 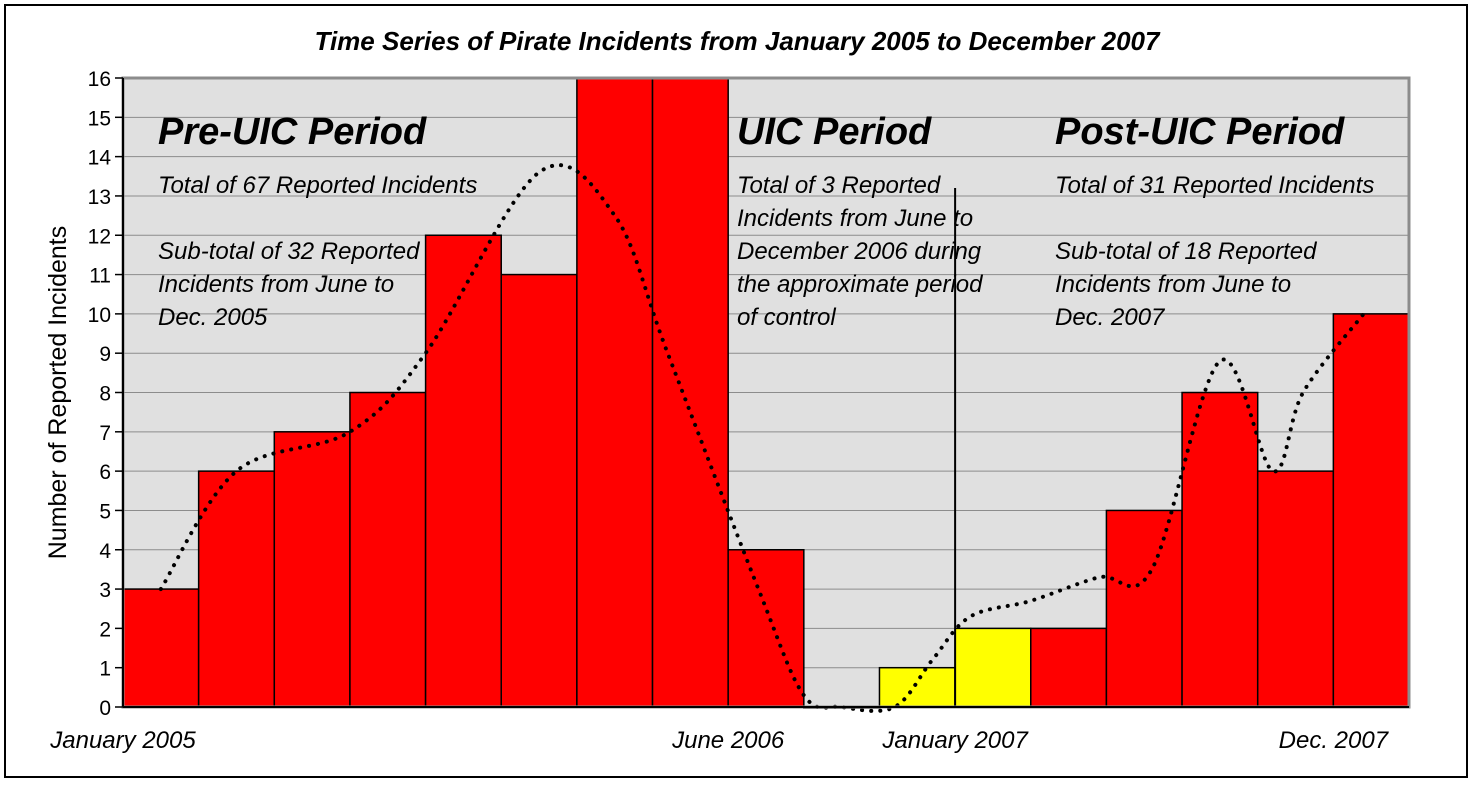 I want to click on y-tick-label: 8, so click(x=105, y=394).